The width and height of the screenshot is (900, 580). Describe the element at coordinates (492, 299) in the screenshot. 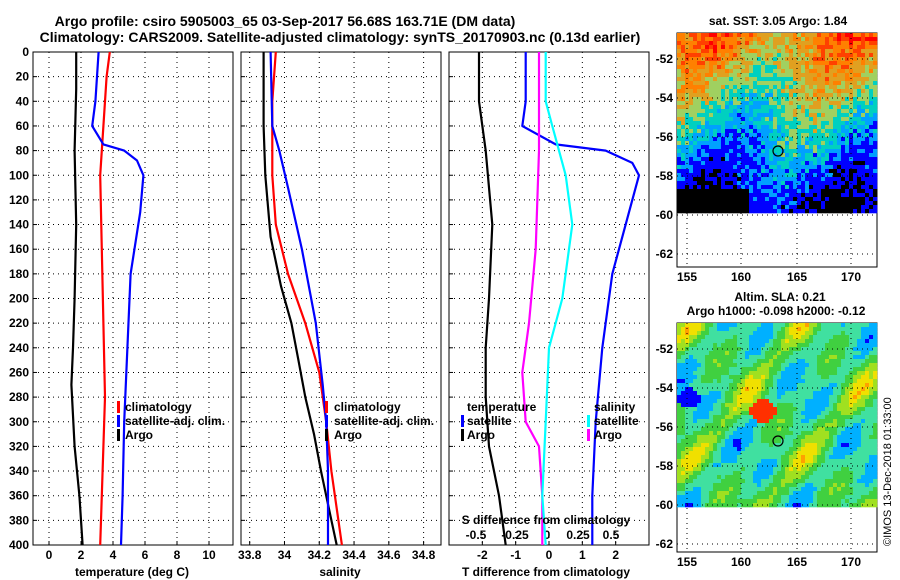

I see `series-line-t-argo` at that location.